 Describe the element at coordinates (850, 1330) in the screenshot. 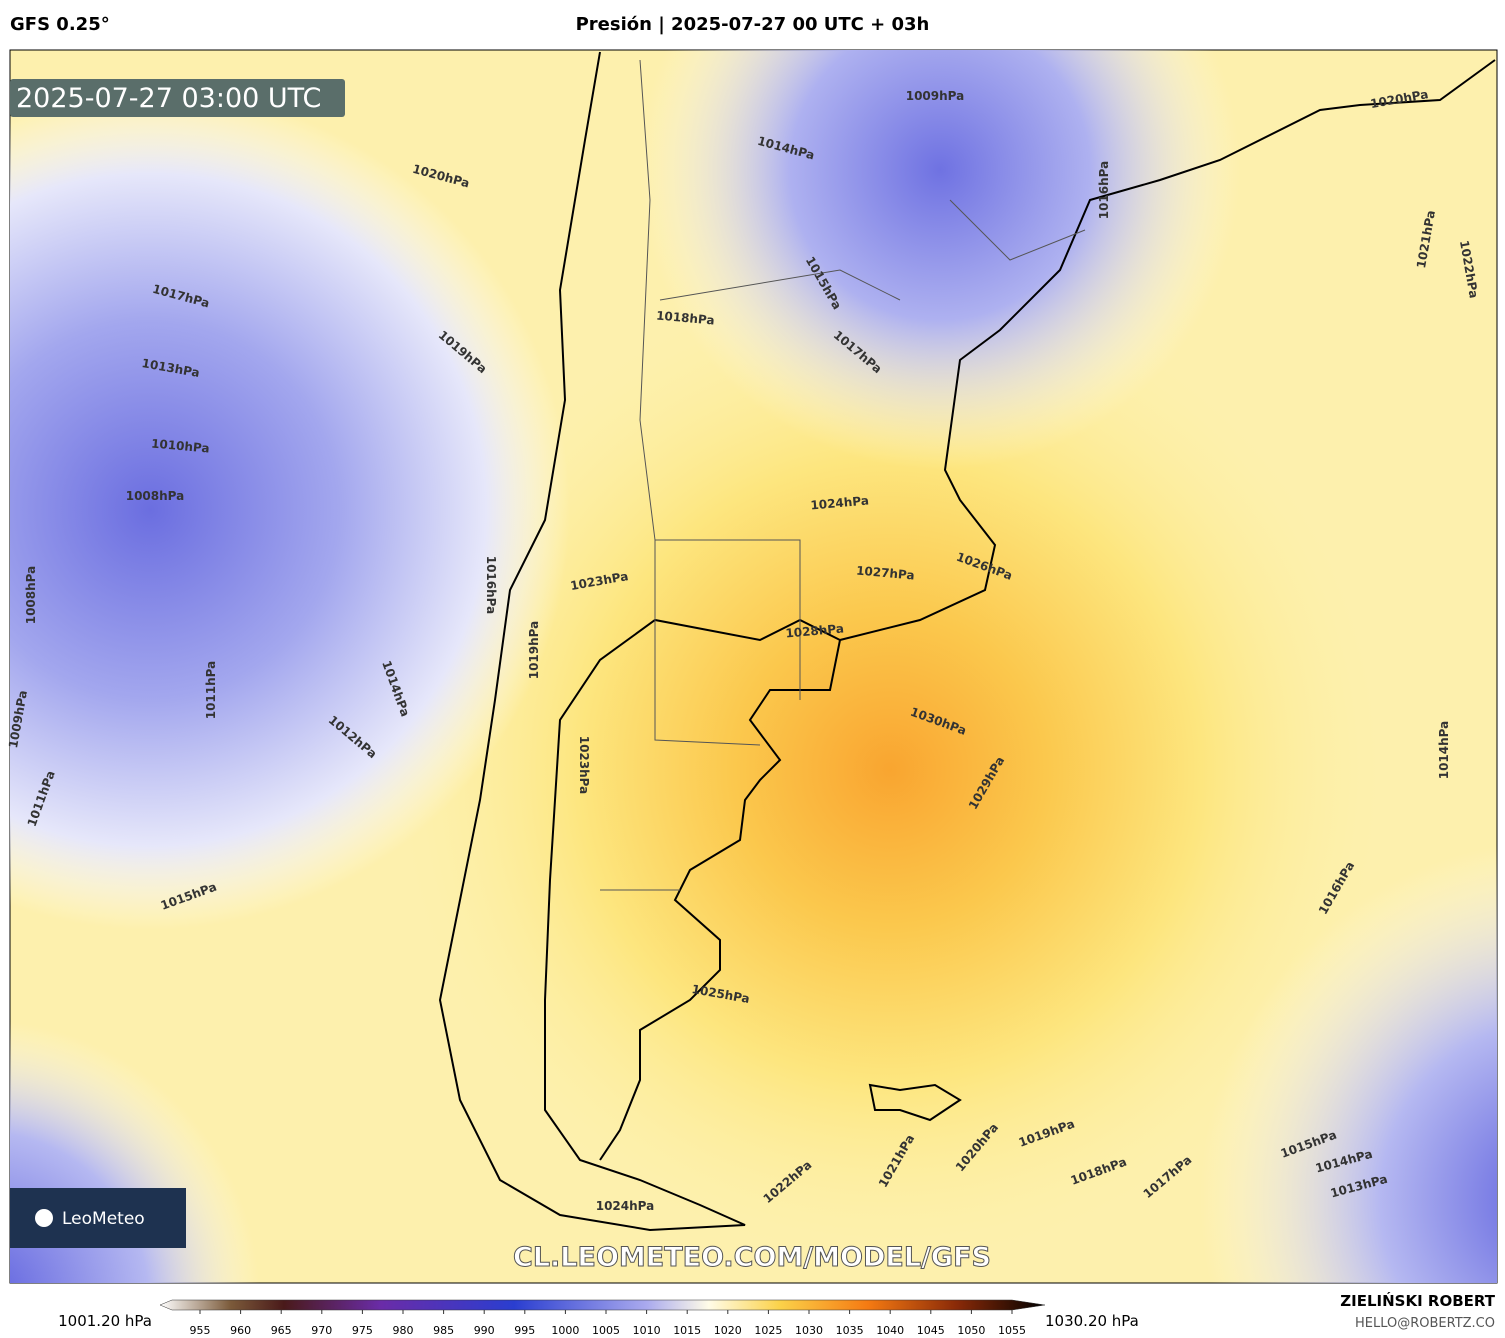

I see `colorbar-tick-label: 1035` at that location.